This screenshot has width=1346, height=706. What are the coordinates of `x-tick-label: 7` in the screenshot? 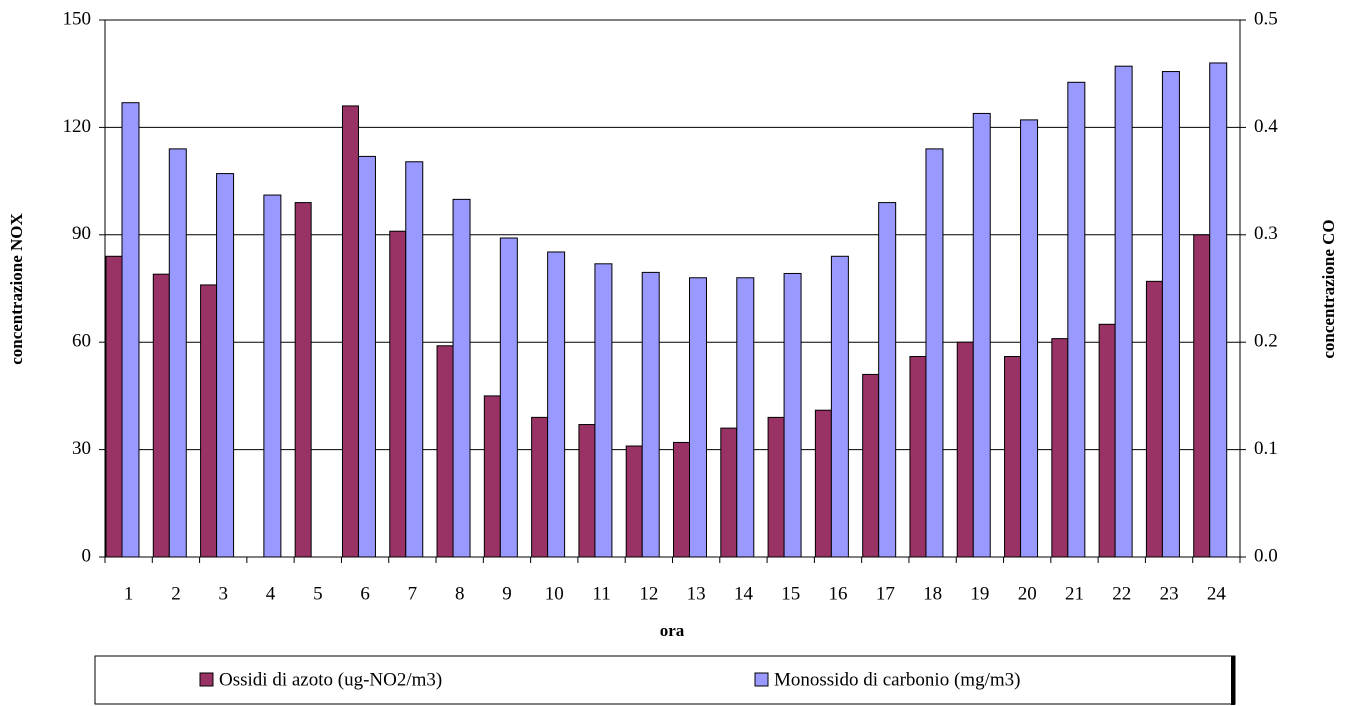 It's located at (413, 593).